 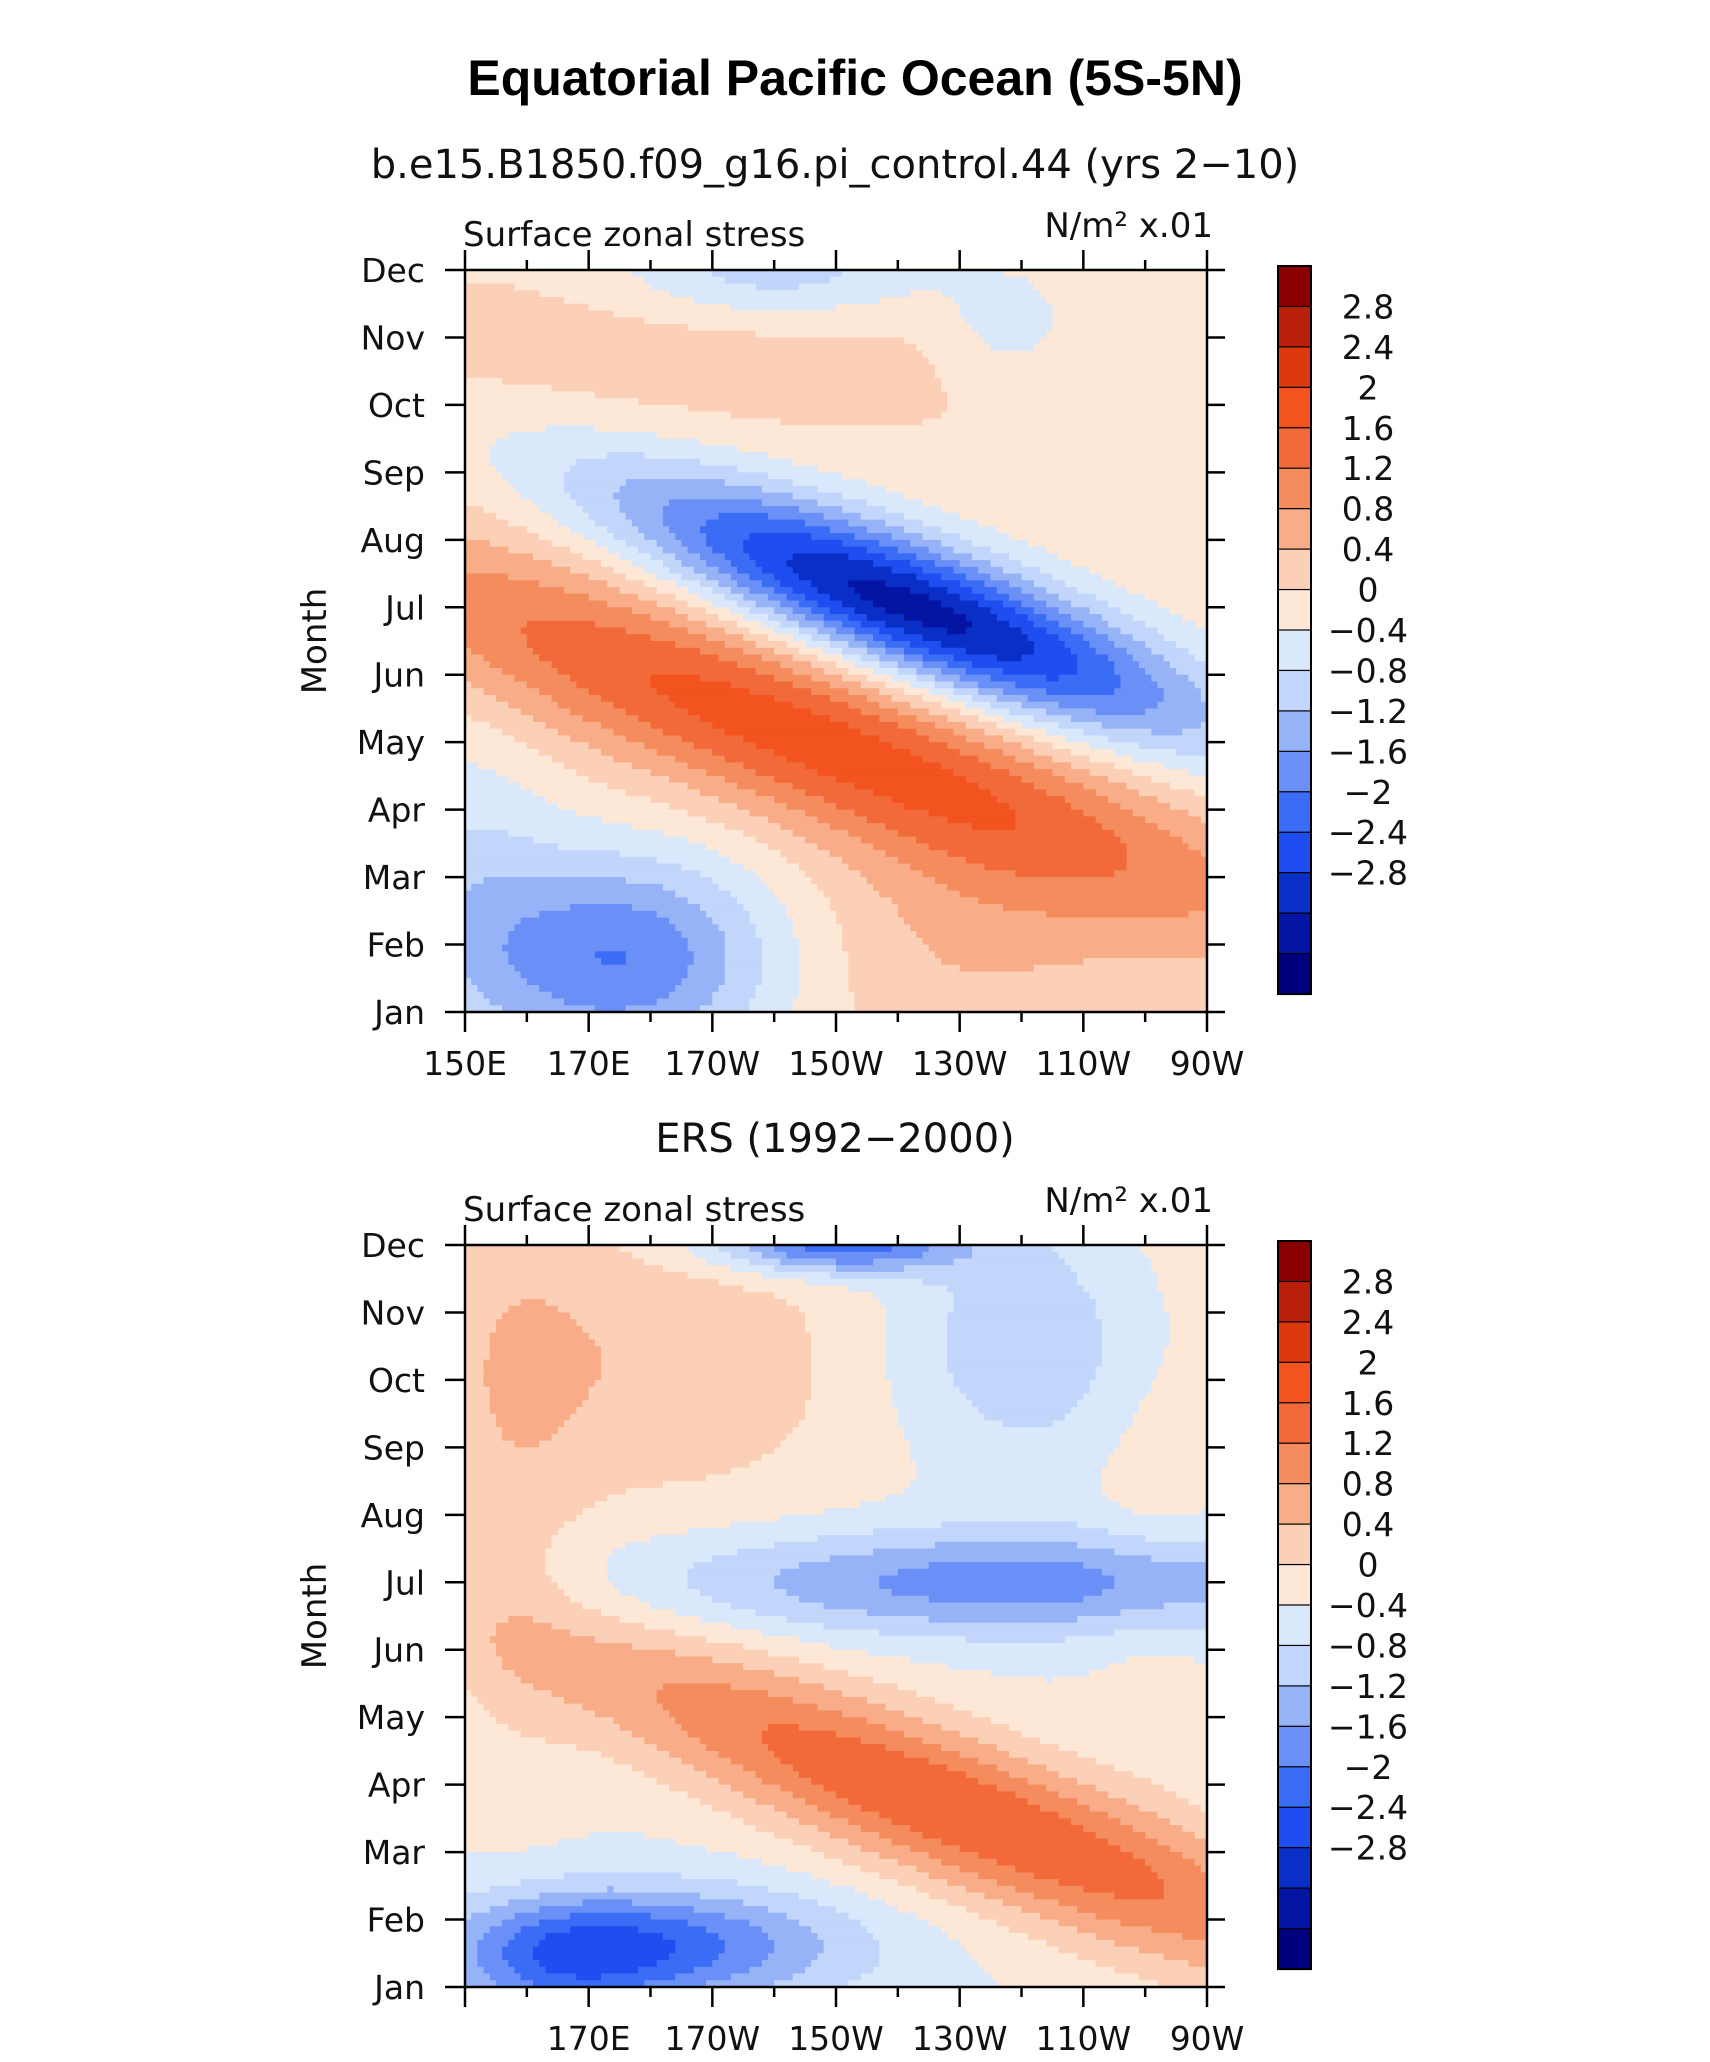 What do you see at coordinates (960, 2038) in the screenshot?
I see `x-tick-label: 130W` at bounding box center [960, 2038].